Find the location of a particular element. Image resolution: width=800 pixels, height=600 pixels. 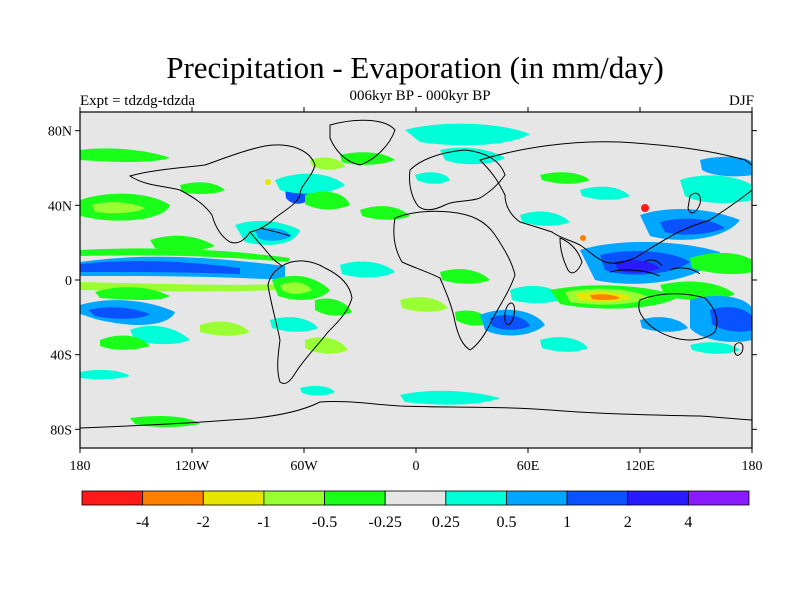

lon-tick-label: 60E is located at coordinates (528, 466).